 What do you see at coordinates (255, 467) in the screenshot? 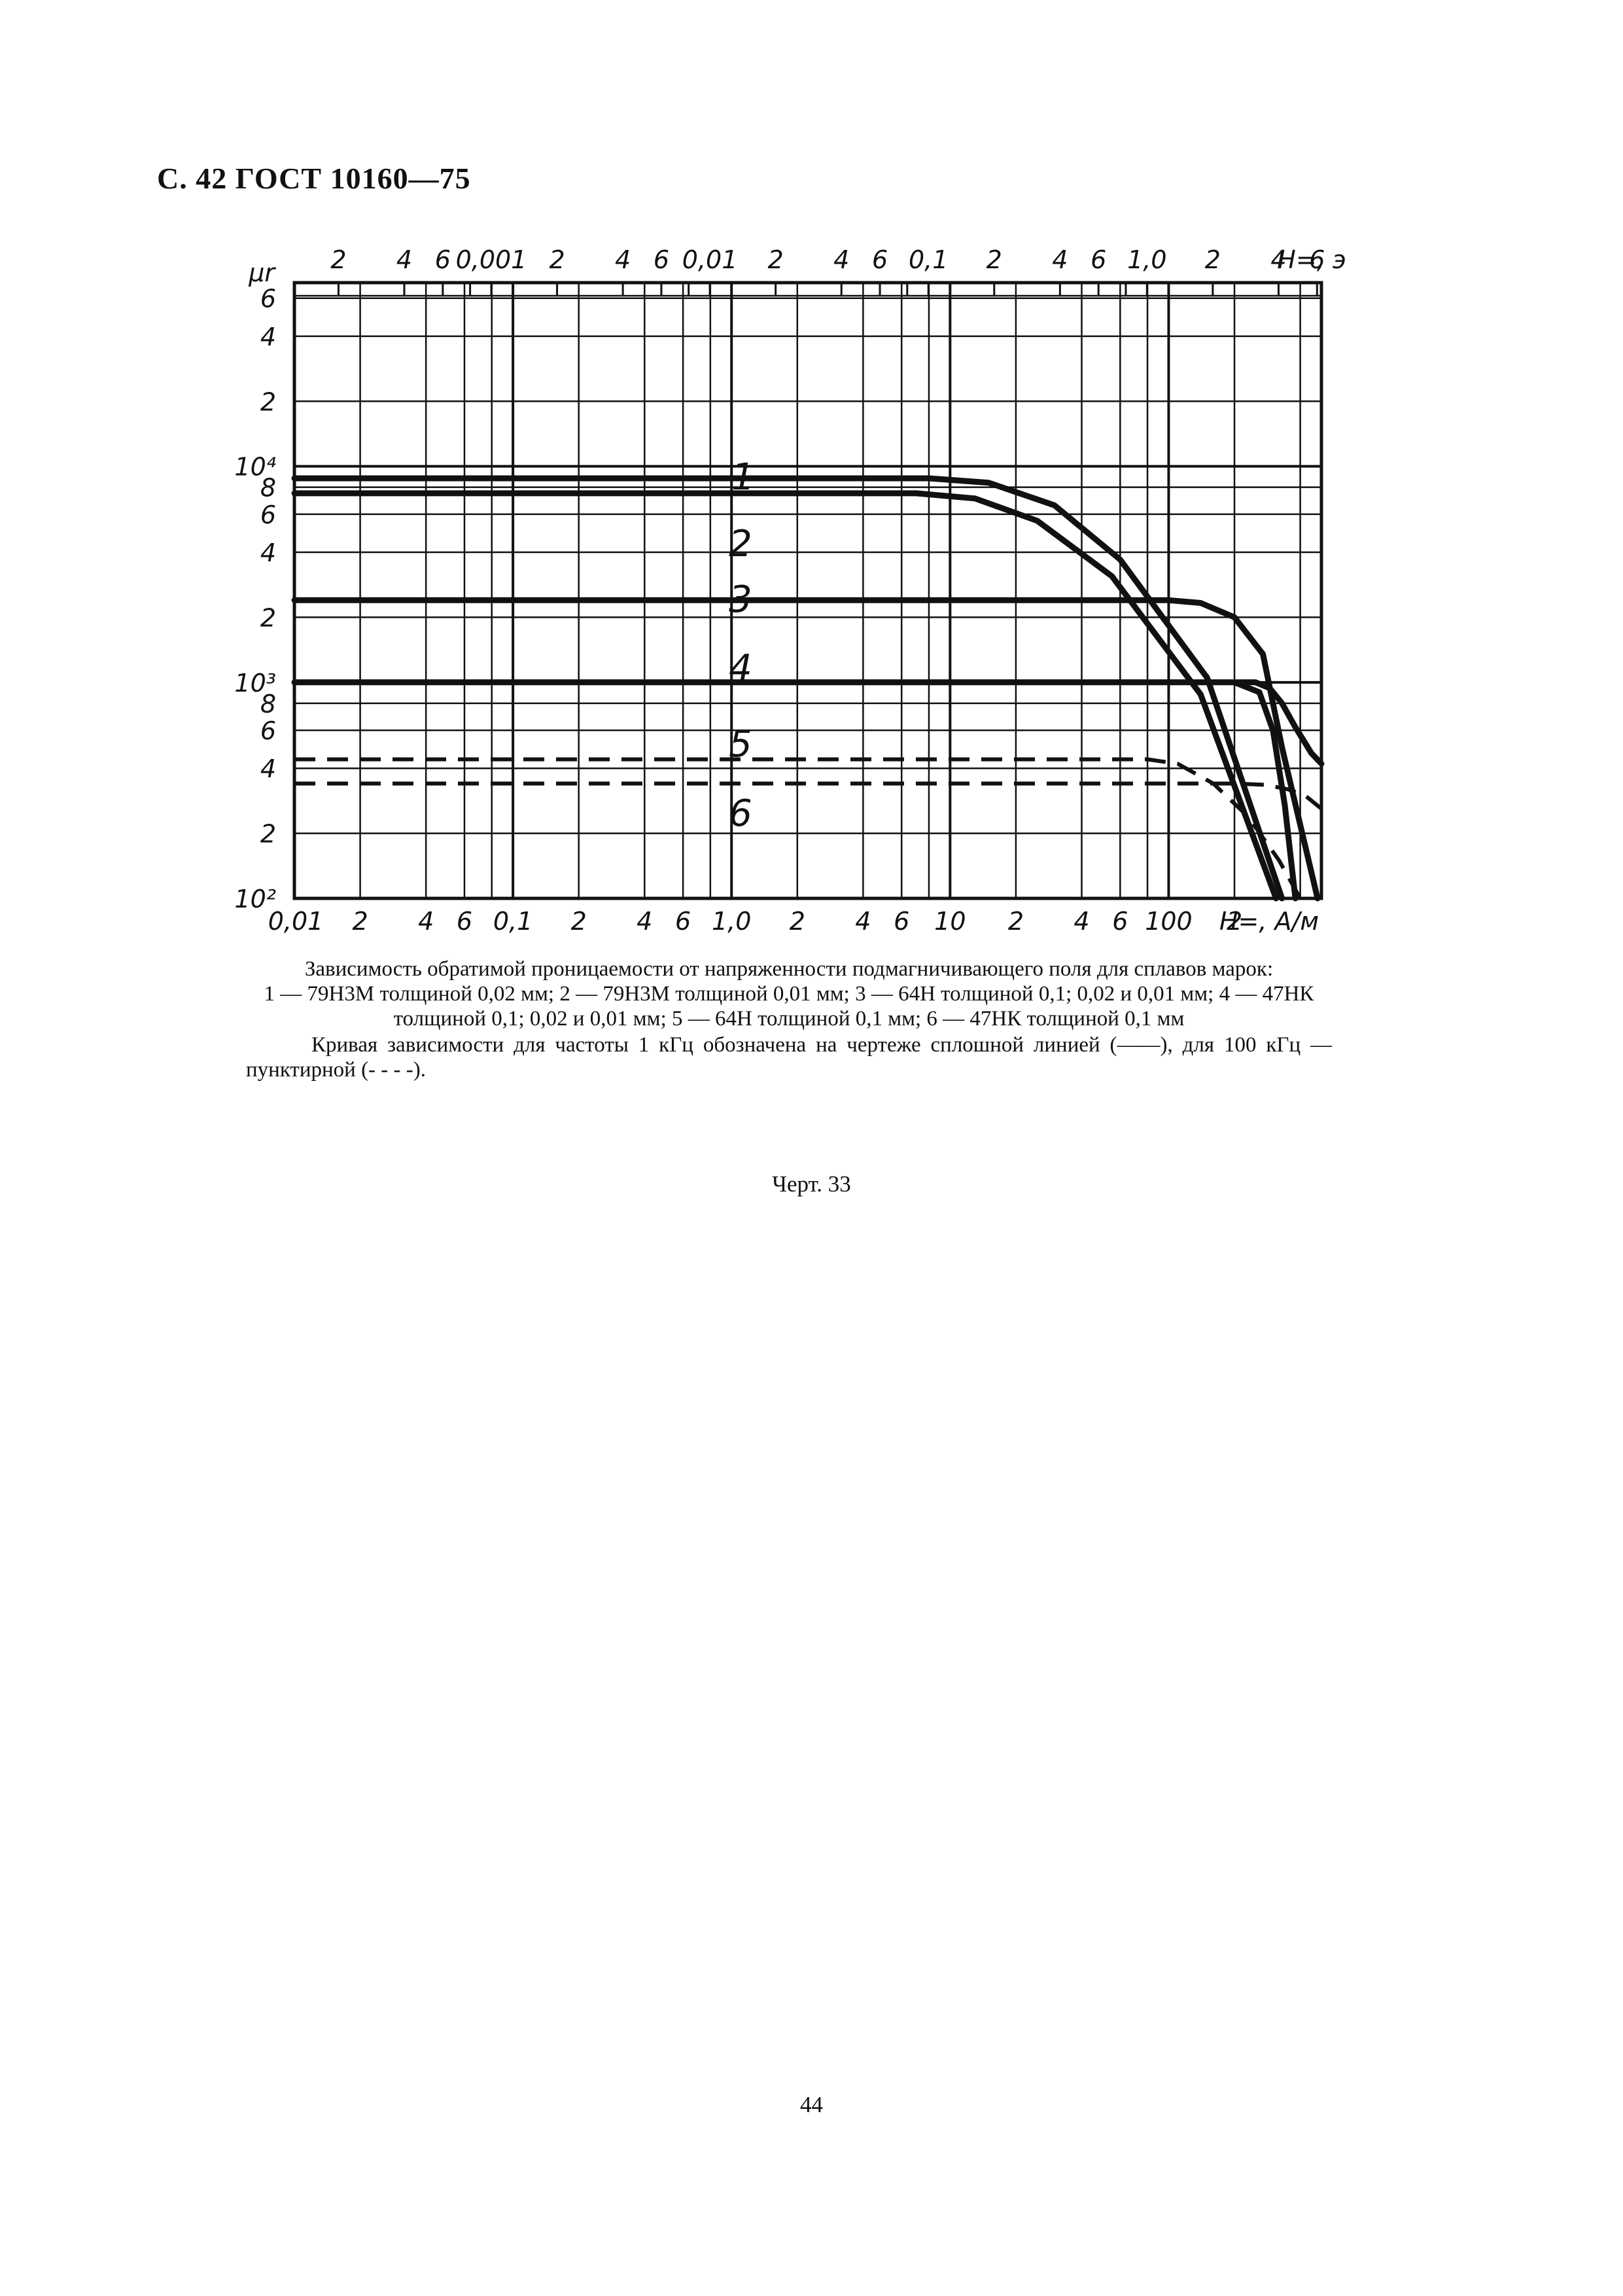
I see `y-tick-label: 10⁴` at bounding box center [255, 467].